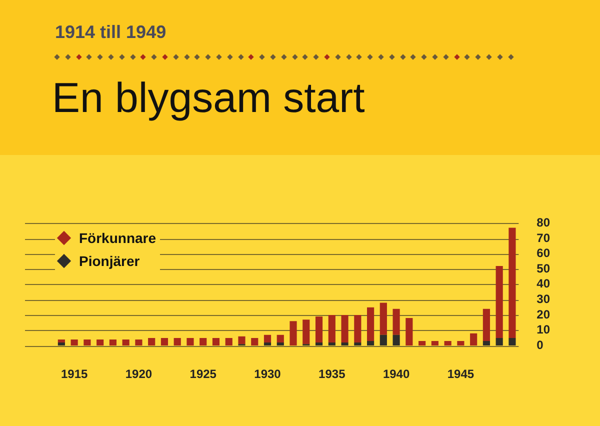 The width and height of the screenshot is (600, 426). I want to click on y-tick-label: 50, so click(543, 268).